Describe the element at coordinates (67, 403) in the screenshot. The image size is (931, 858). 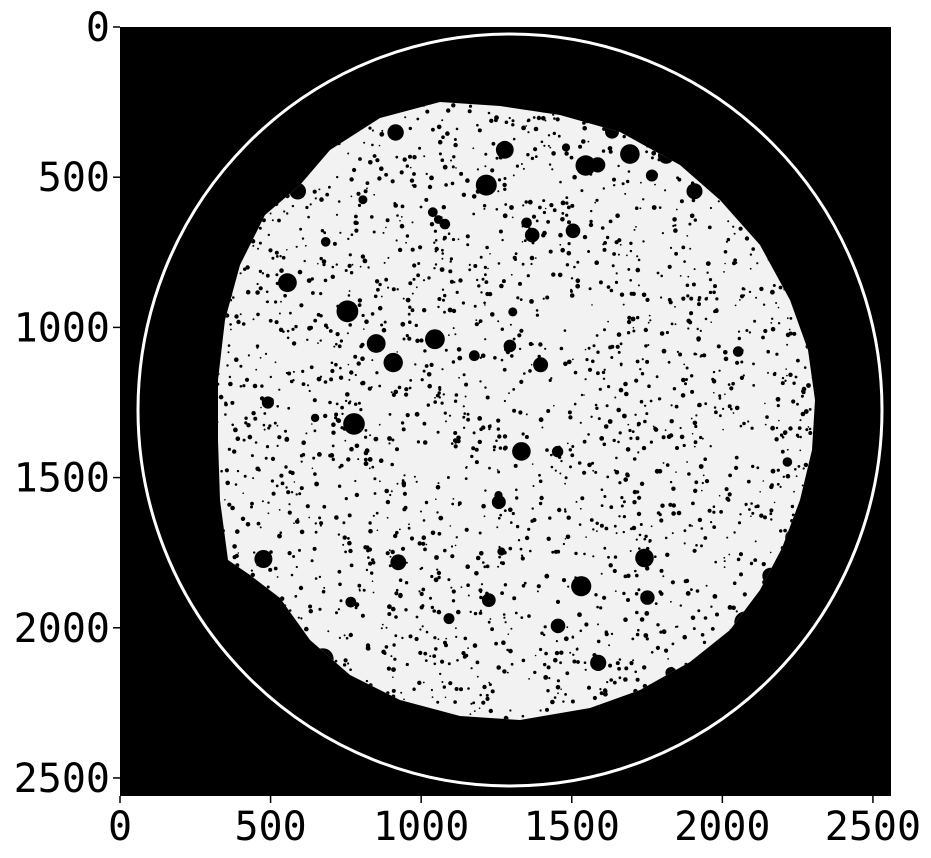
I see `y-axis: 0 500 1000 1500 2000 2500` at that location.